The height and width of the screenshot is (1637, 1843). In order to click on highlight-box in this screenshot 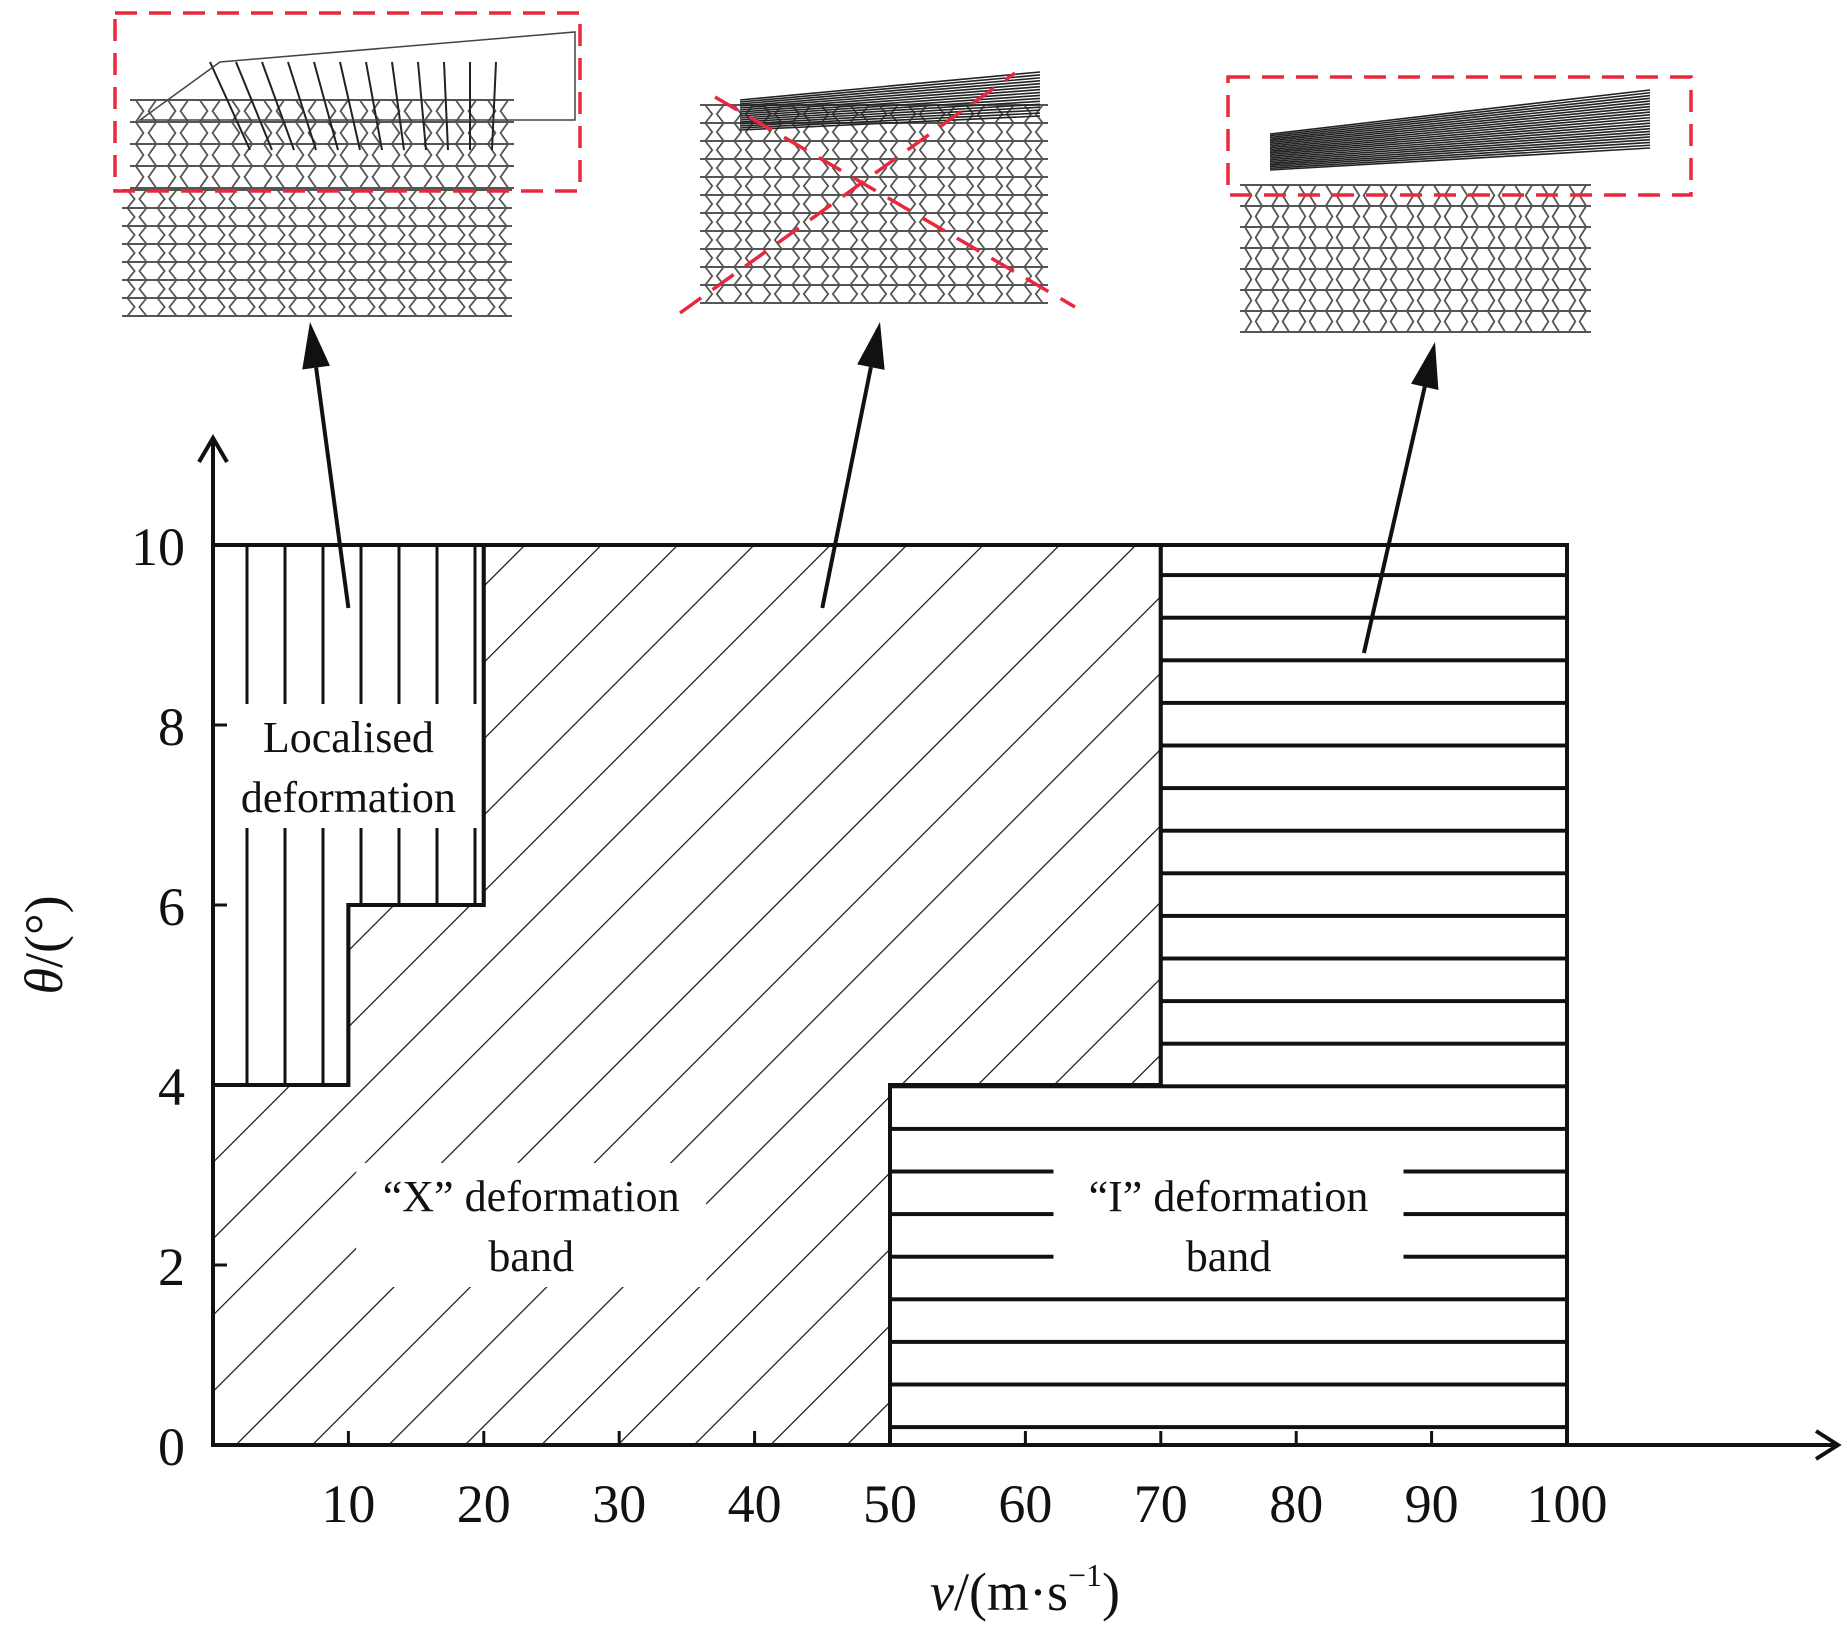, I will do `click(347, 102)`.